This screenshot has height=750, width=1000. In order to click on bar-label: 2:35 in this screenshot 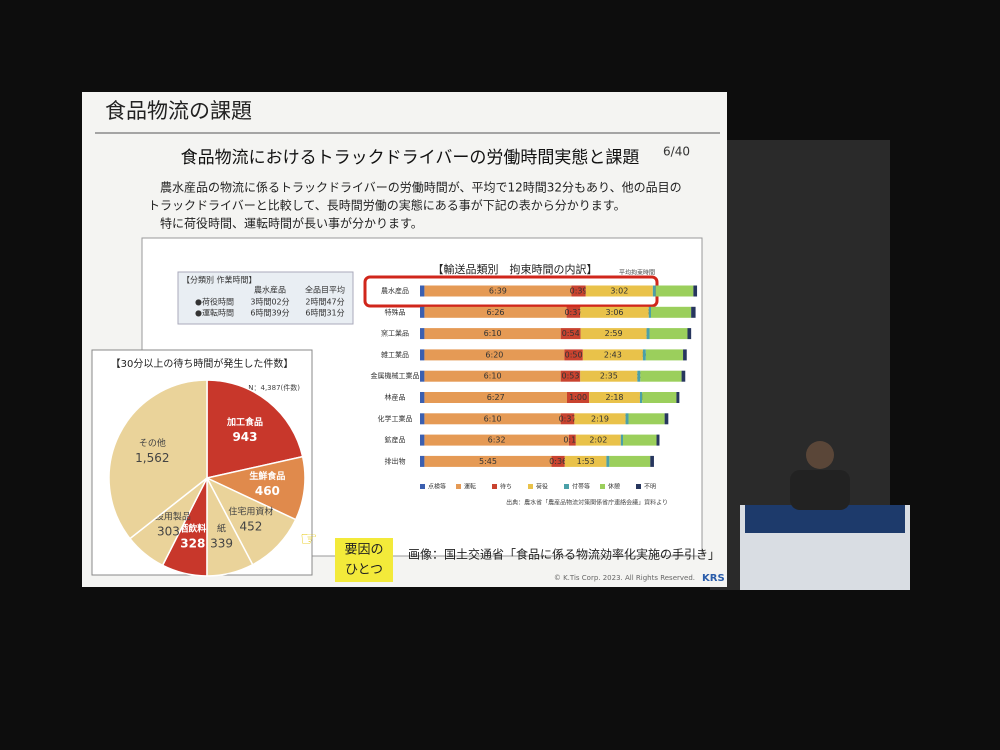, I will do `click(609, 376)`.